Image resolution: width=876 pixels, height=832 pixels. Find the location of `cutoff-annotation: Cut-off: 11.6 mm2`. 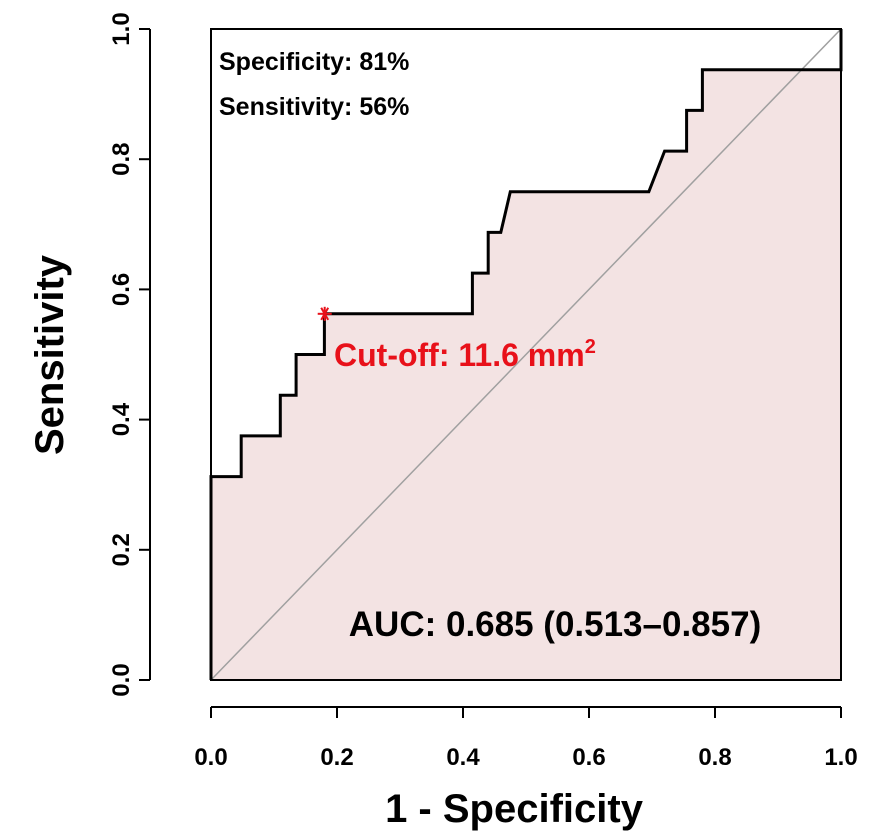

cutoff-annotation: Cut-off: 11.6 mm2 is located at coordinates (465, 354).